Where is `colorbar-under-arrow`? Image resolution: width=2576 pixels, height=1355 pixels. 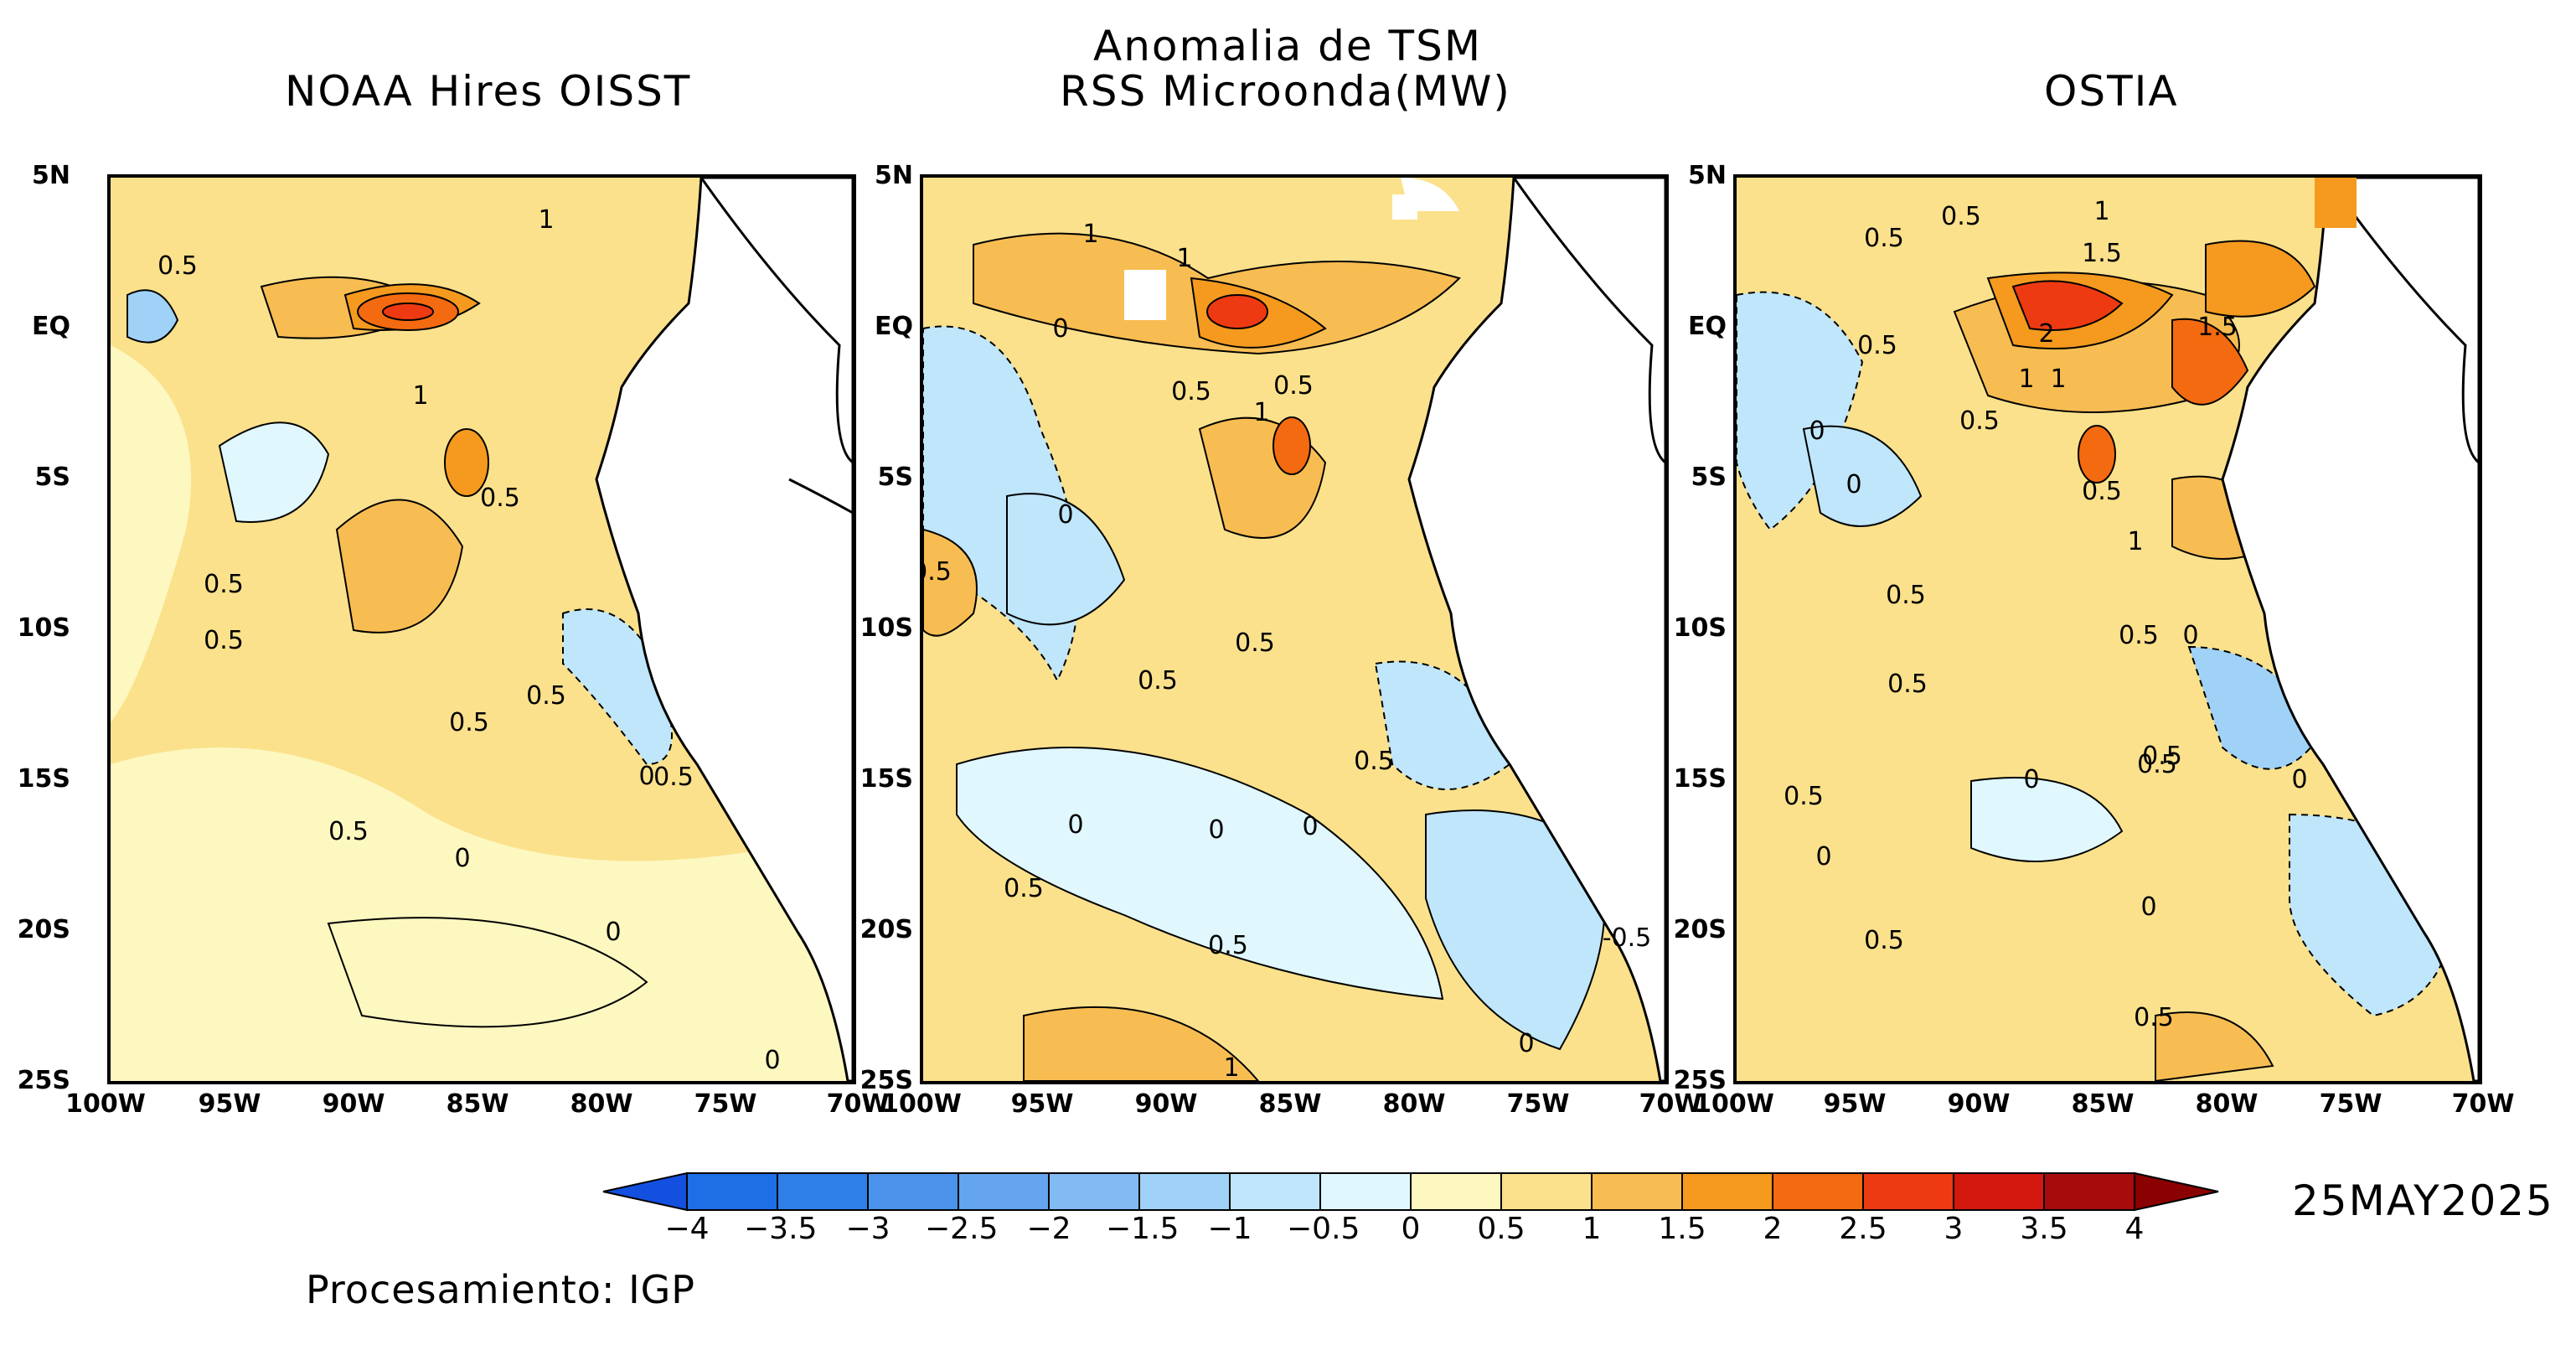
colorbar-under-arrow is located at coordinates (645, 1191).